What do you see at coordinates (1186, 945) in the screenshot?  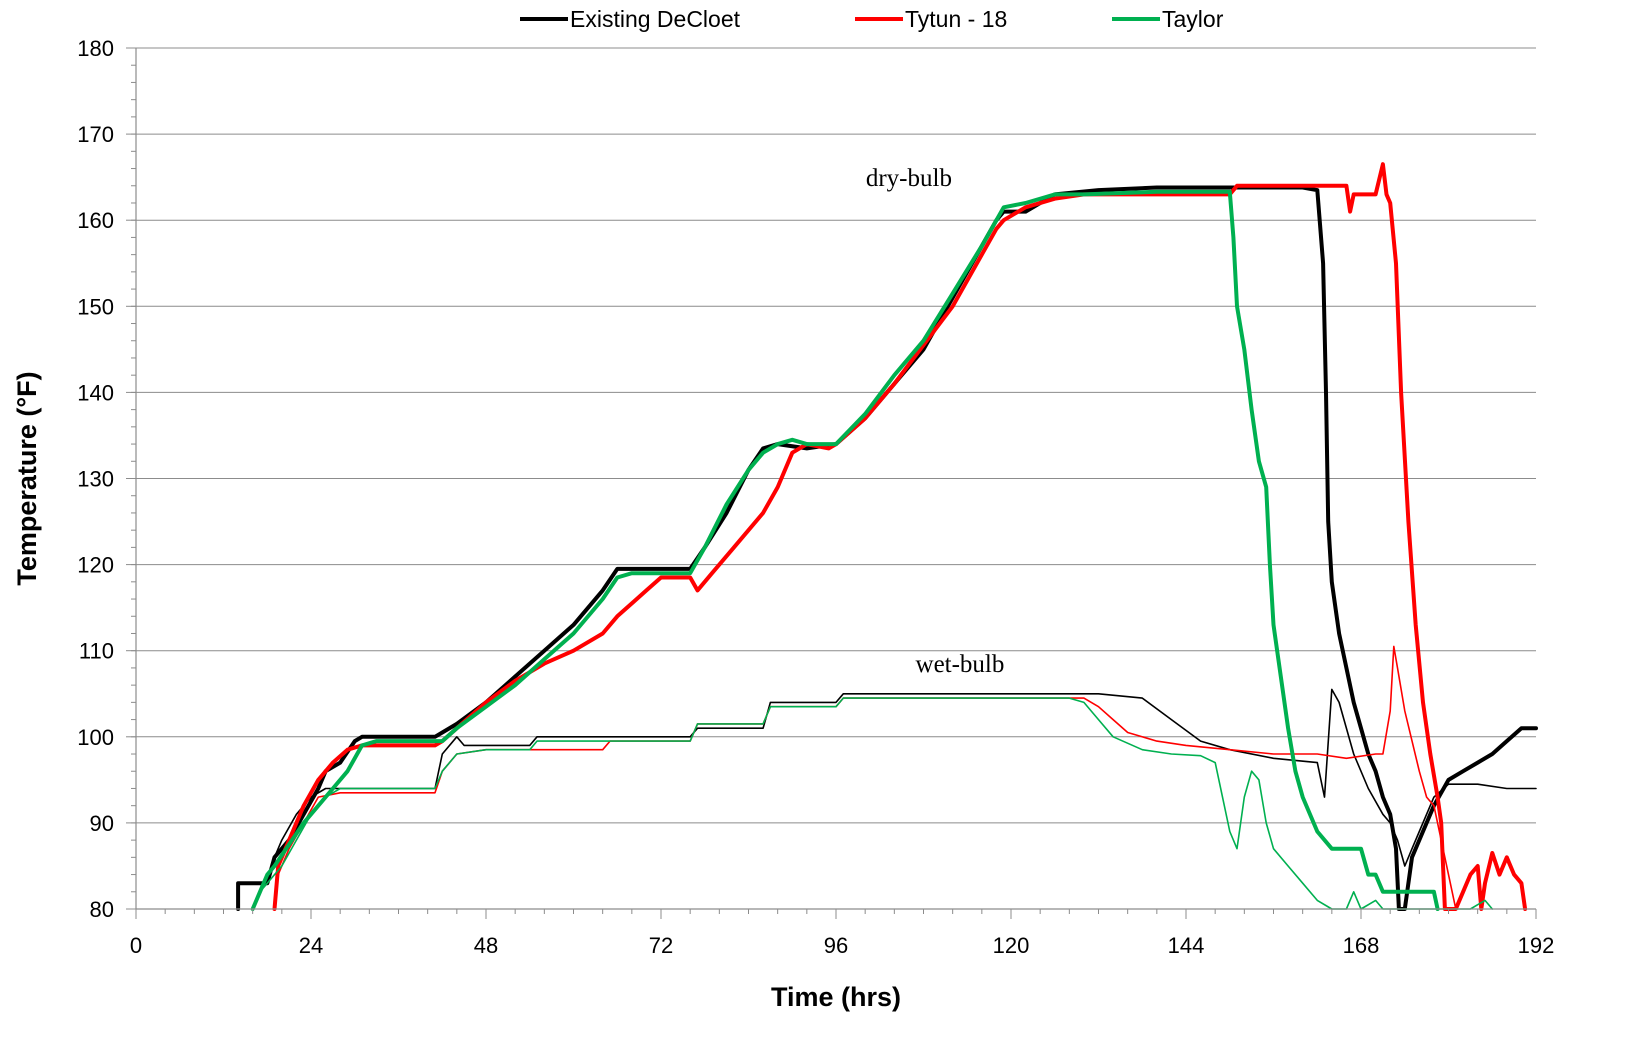 I see `x-tick-label: 144` at bounding box center [1186, 945].